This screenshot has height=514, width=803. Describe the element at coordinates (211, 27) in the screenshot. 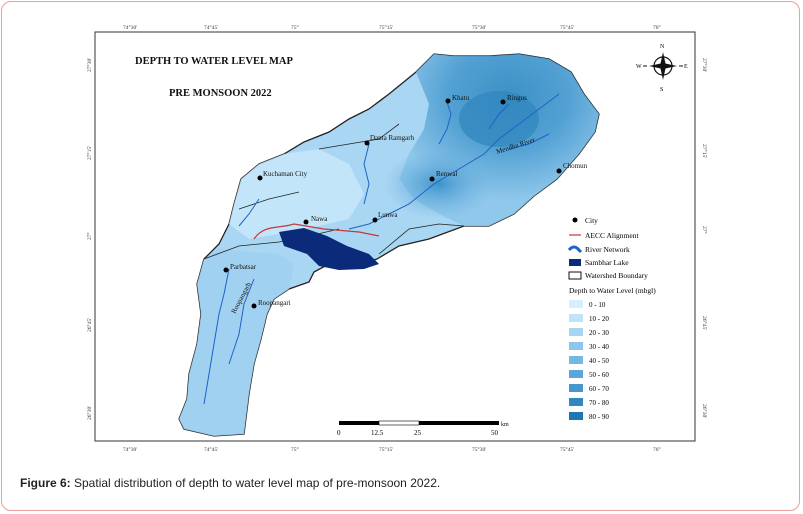

I see `top-tick: 74°45'` at that location.